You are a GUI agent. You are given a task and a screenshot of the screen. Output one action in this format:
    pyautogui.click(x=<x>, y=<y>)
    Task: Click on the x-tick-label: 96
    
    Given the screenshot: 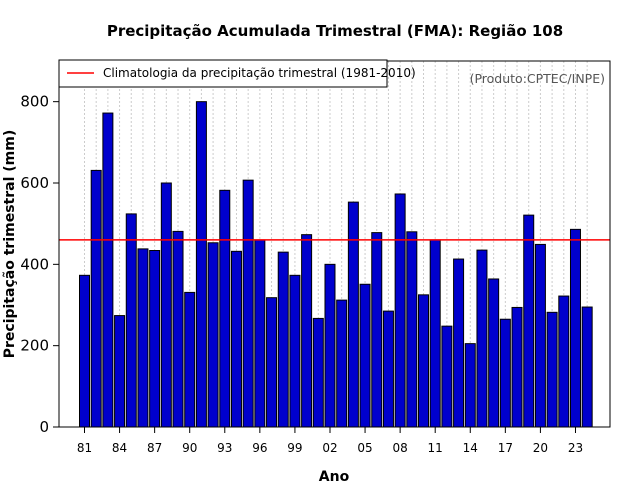 What is the action you would take?
    pyautogui.click(x=259, y=448)
    